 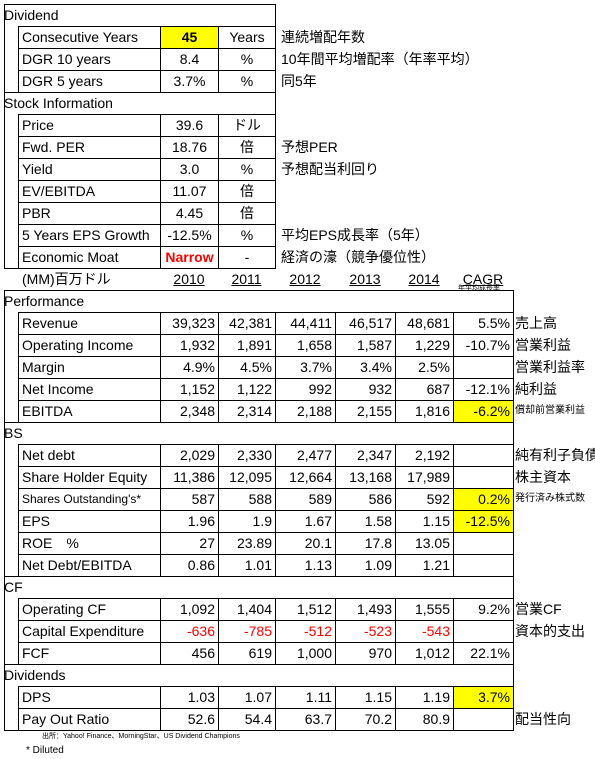 I want to click on row-label: Economic Moat, so click(x=89, y=257).